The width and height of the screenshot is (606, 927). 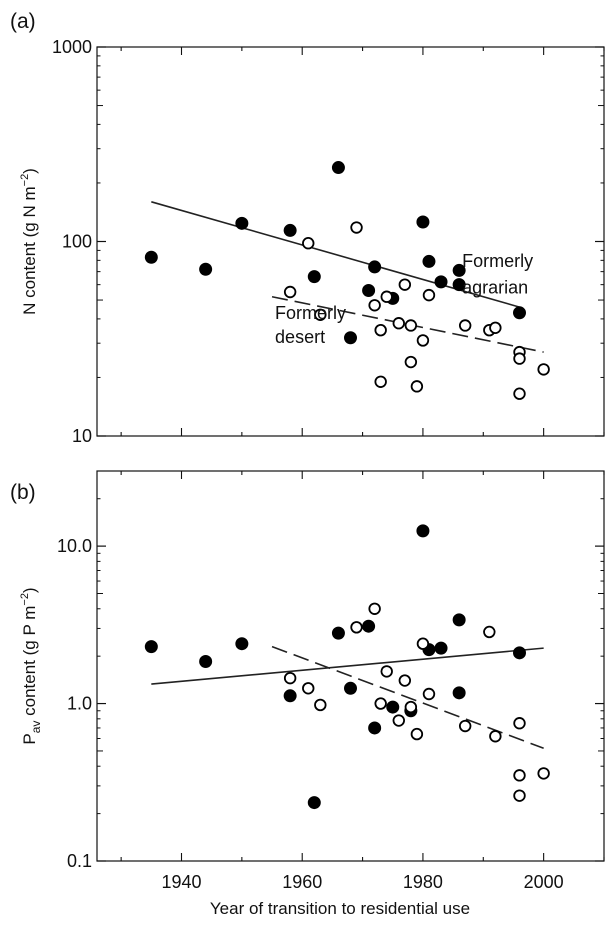 I want to click on y-tick-label: 1000, so click(x=72, y=47).